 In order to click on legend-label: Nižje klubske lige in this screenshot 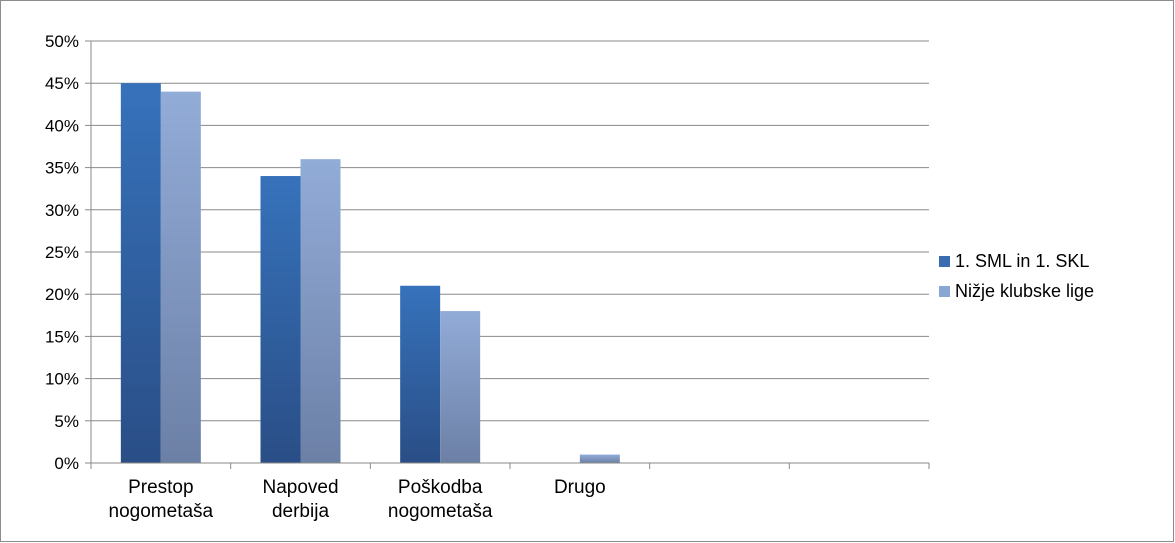, I will do `click(1024, 291)`.